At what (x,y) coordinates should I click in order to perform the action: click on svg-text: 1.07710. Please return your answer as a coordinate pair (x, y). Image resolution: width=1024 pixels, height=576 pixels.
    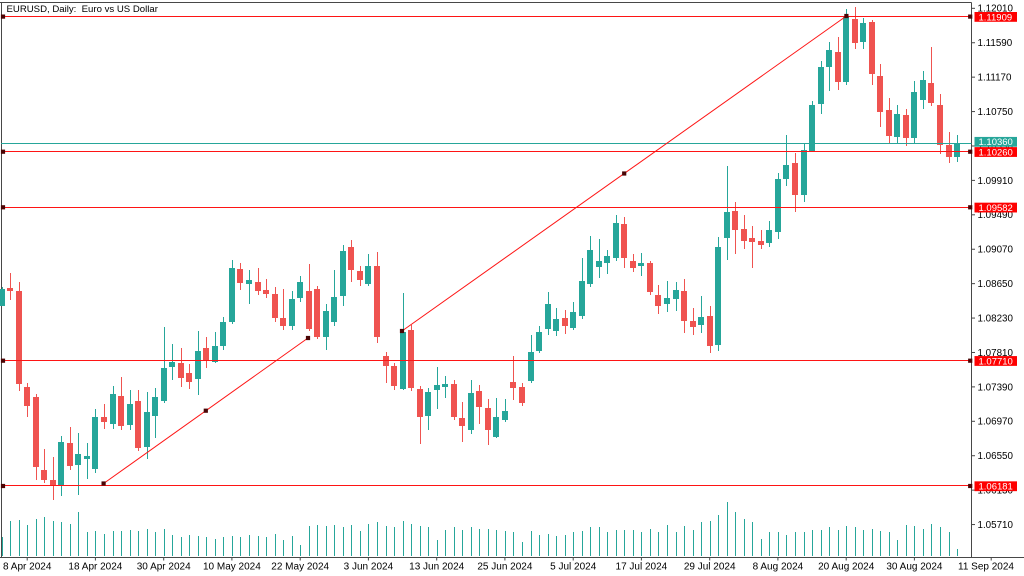
    Looking at the image, I should click on (996, 361).